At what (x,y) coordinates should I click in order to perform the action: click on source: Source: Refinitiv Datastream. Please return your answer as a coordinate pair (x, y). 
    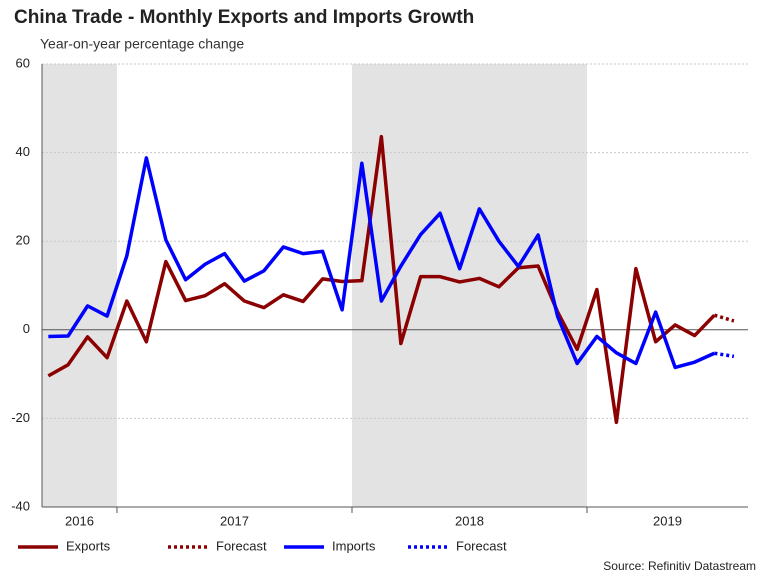
    Looking at the image, I should click on (679, 566).